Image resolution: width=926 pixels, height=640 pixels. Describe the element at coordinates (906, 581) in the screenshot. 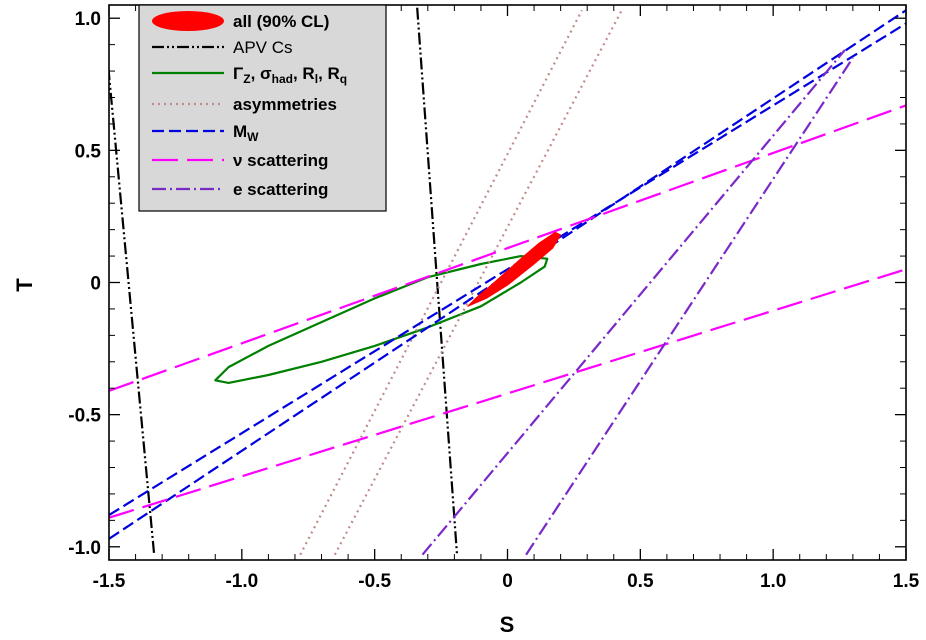

I see `x-tick-label: 1.5` at that location.